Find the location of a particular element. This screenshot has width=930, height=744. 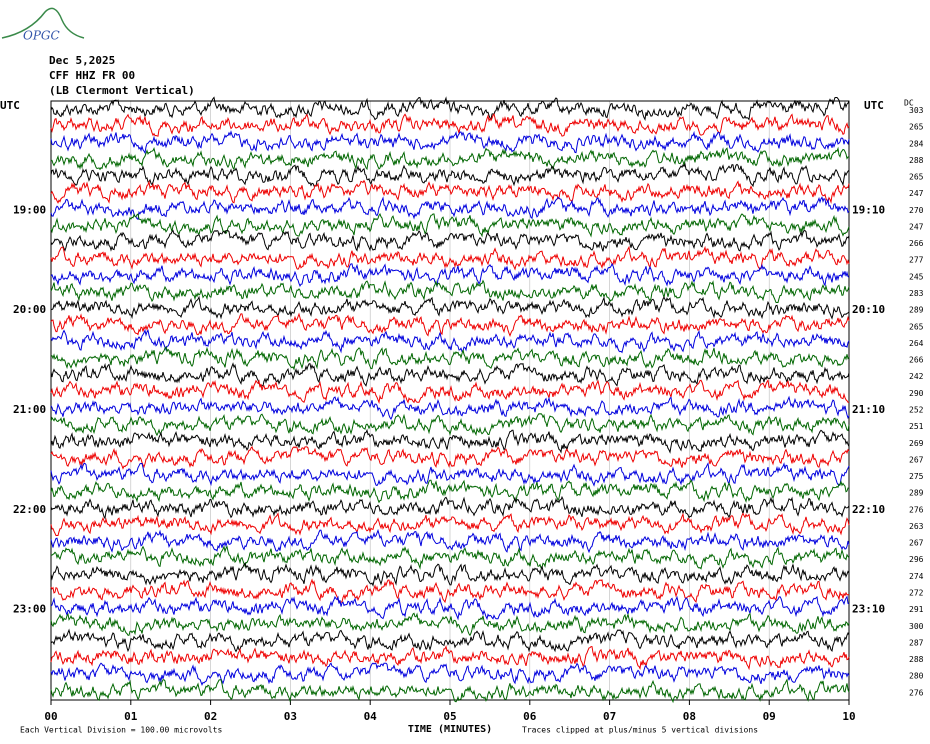

dc-value: 300 is located at coordinates (916, 626).